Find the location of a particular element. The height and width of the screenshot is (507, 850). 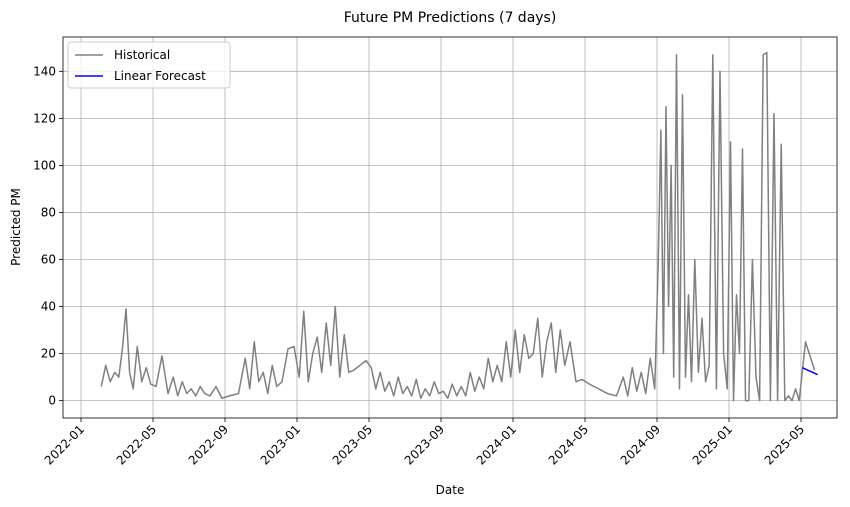

y-tick-label: 140 is located at coordinates (44, 71).